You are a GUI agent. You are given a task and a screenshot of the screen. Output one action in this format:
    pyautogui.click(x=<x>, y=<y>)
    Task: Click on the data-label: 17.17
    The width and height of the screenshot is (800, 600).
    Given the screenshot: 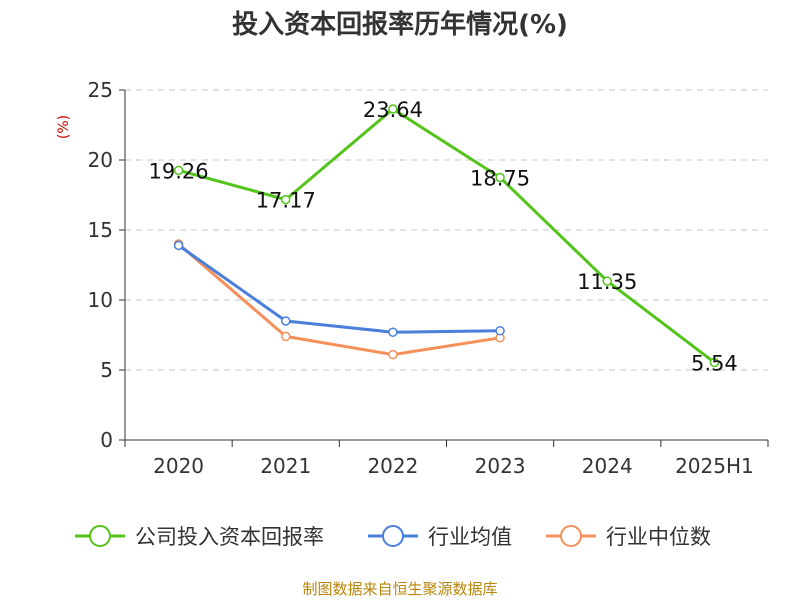 What is the action you would take?
    pyautogui.click(x=286, y=201)
    